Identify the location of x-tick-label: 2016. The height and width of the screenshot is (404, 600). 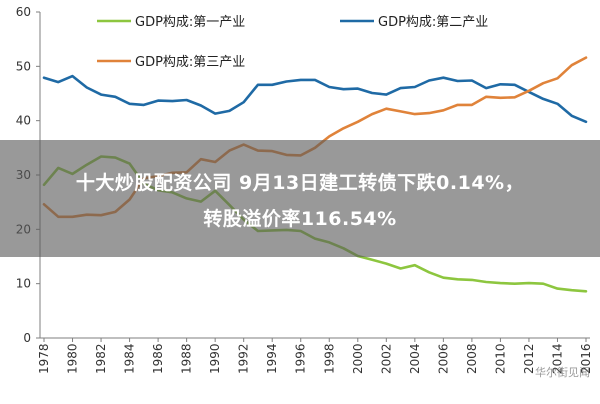
(586, 358).